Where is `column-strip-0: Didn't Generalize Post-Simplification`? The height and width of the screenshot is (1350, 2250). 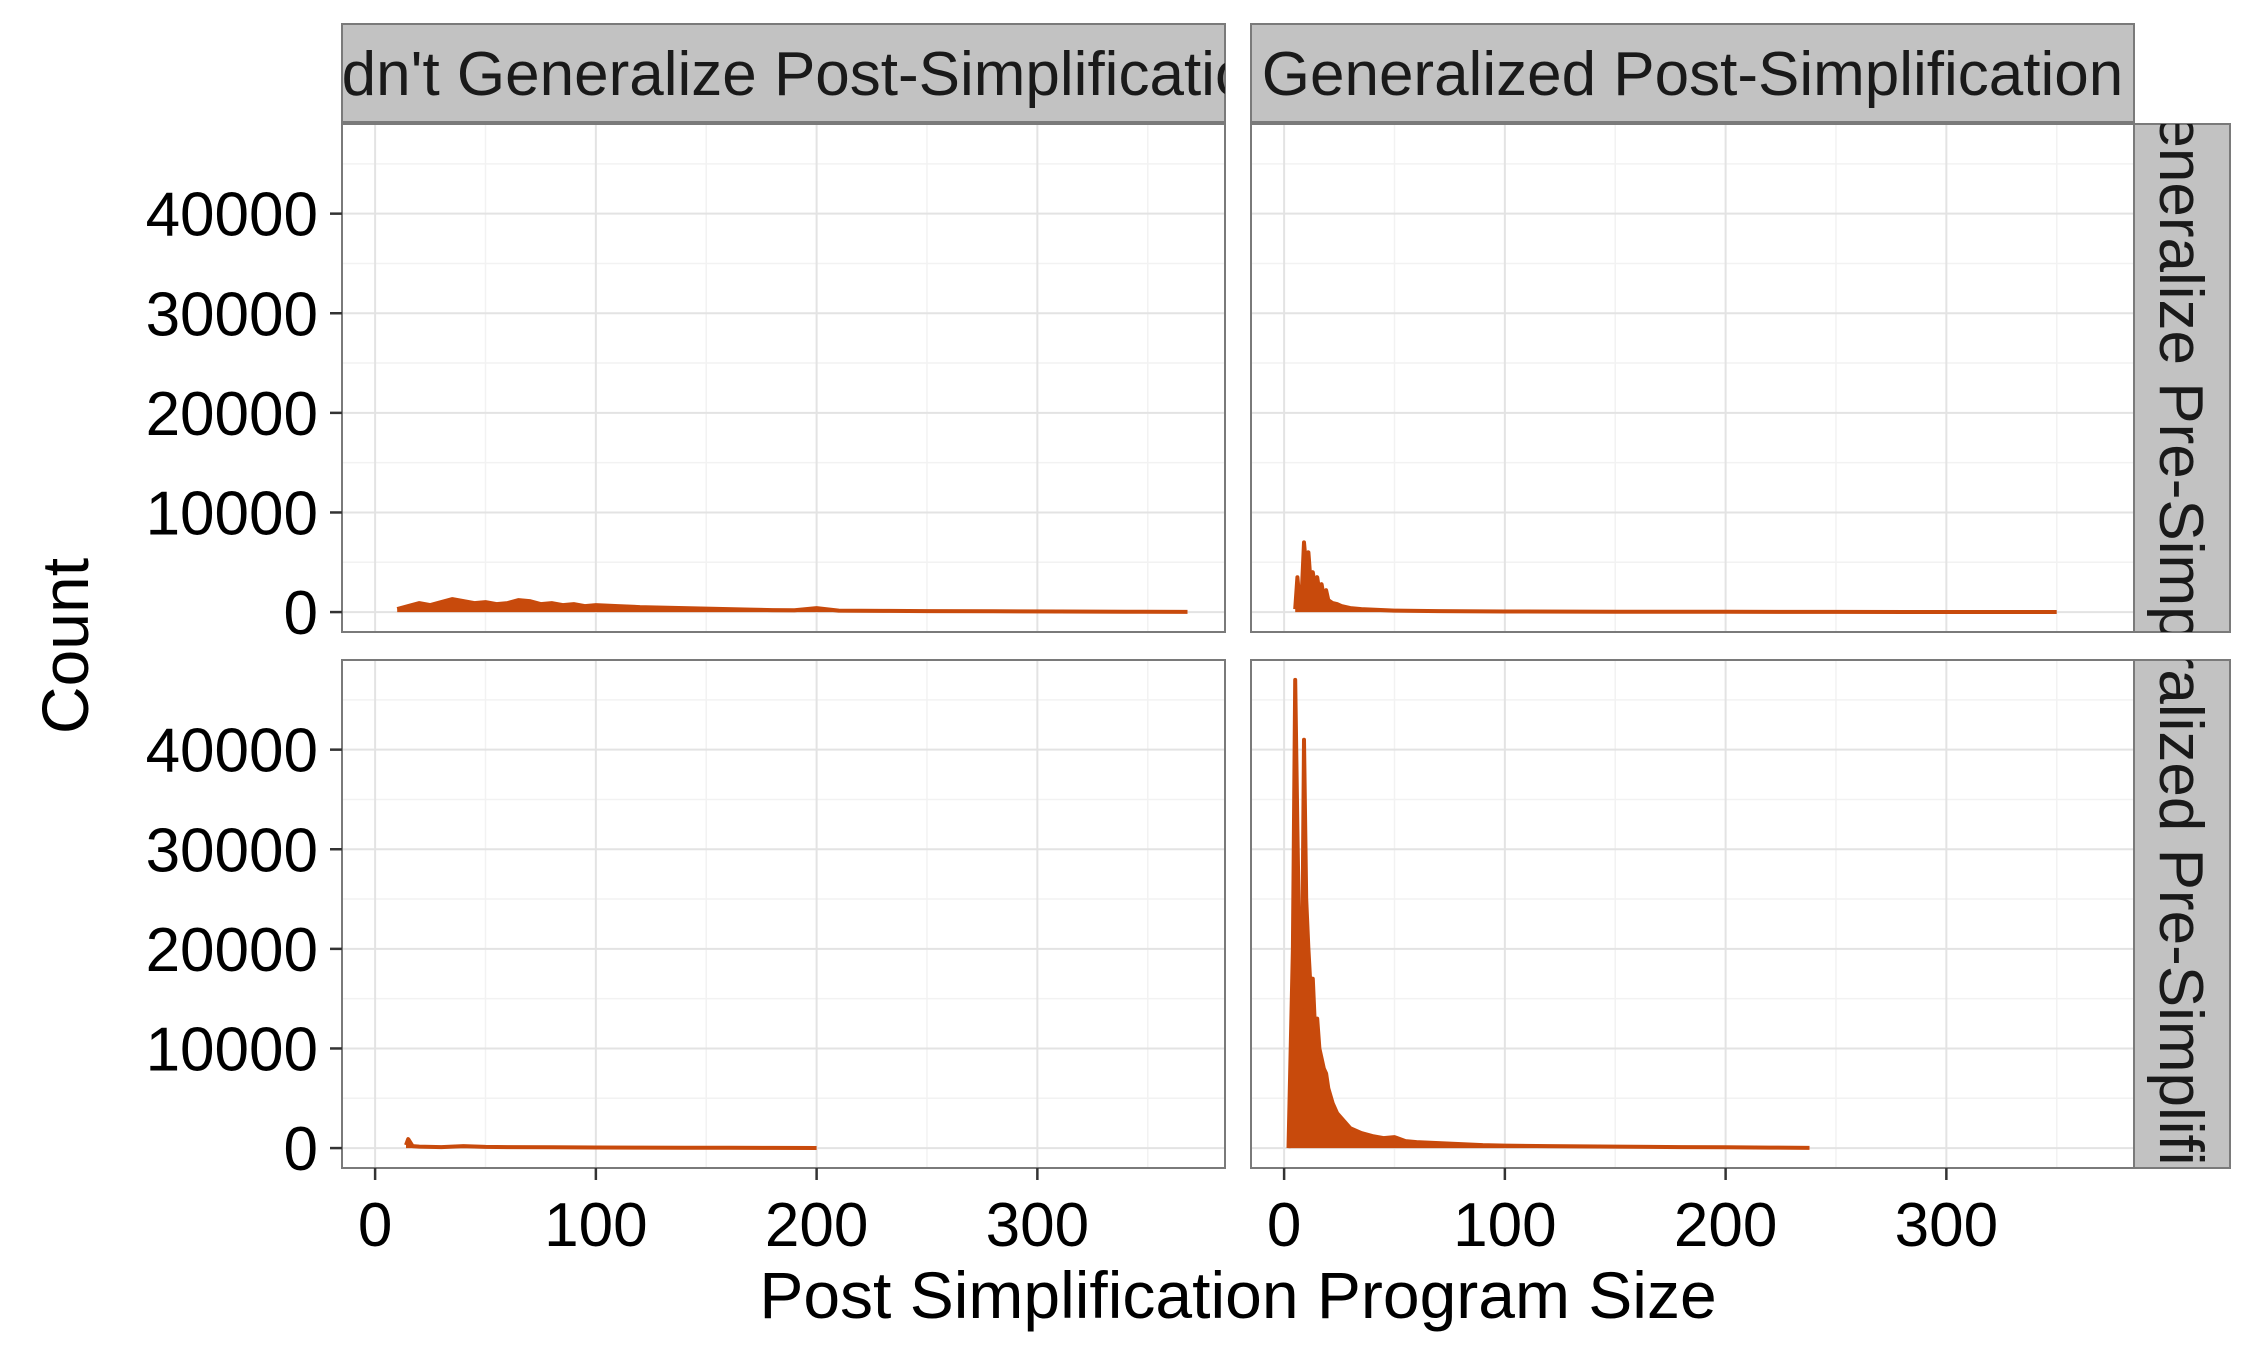
column-strip-0: Didn't Generalize Post-Simplification is located at coordinates (783, 73).